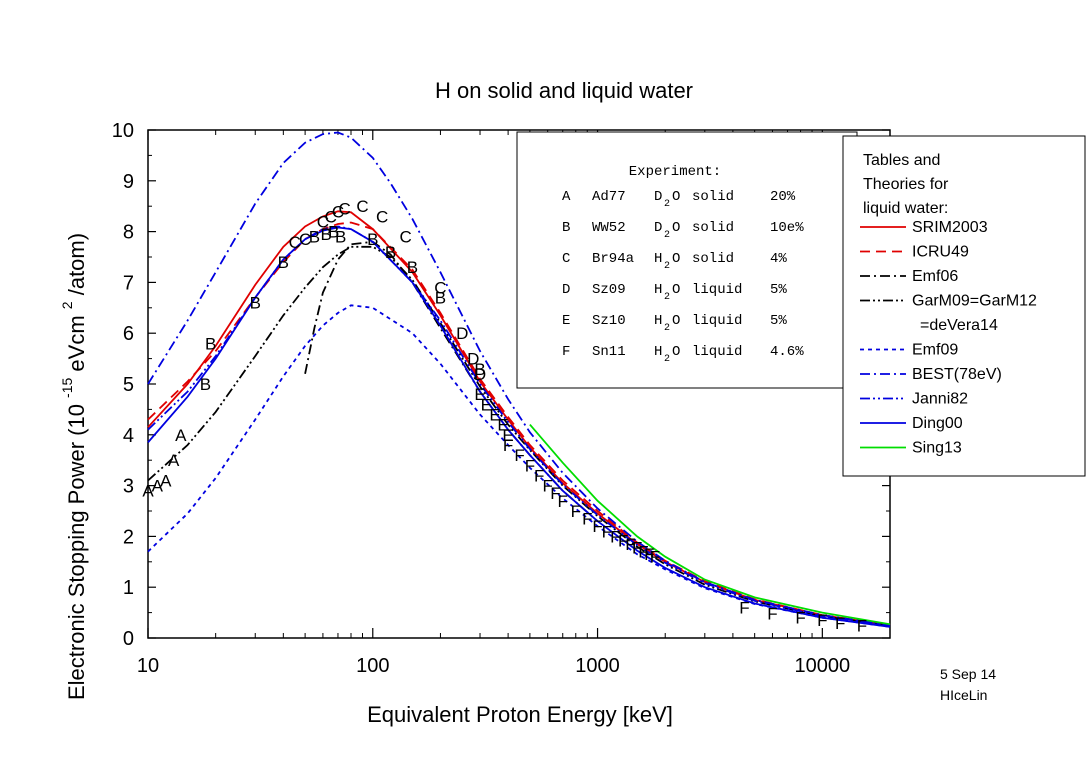 This screenshot has height=761, width=1089. What do you see at coordinates (968, 674) in the screenshot?
I see `footer-date: 5 Sep 14` at bounding box center [968, 674].